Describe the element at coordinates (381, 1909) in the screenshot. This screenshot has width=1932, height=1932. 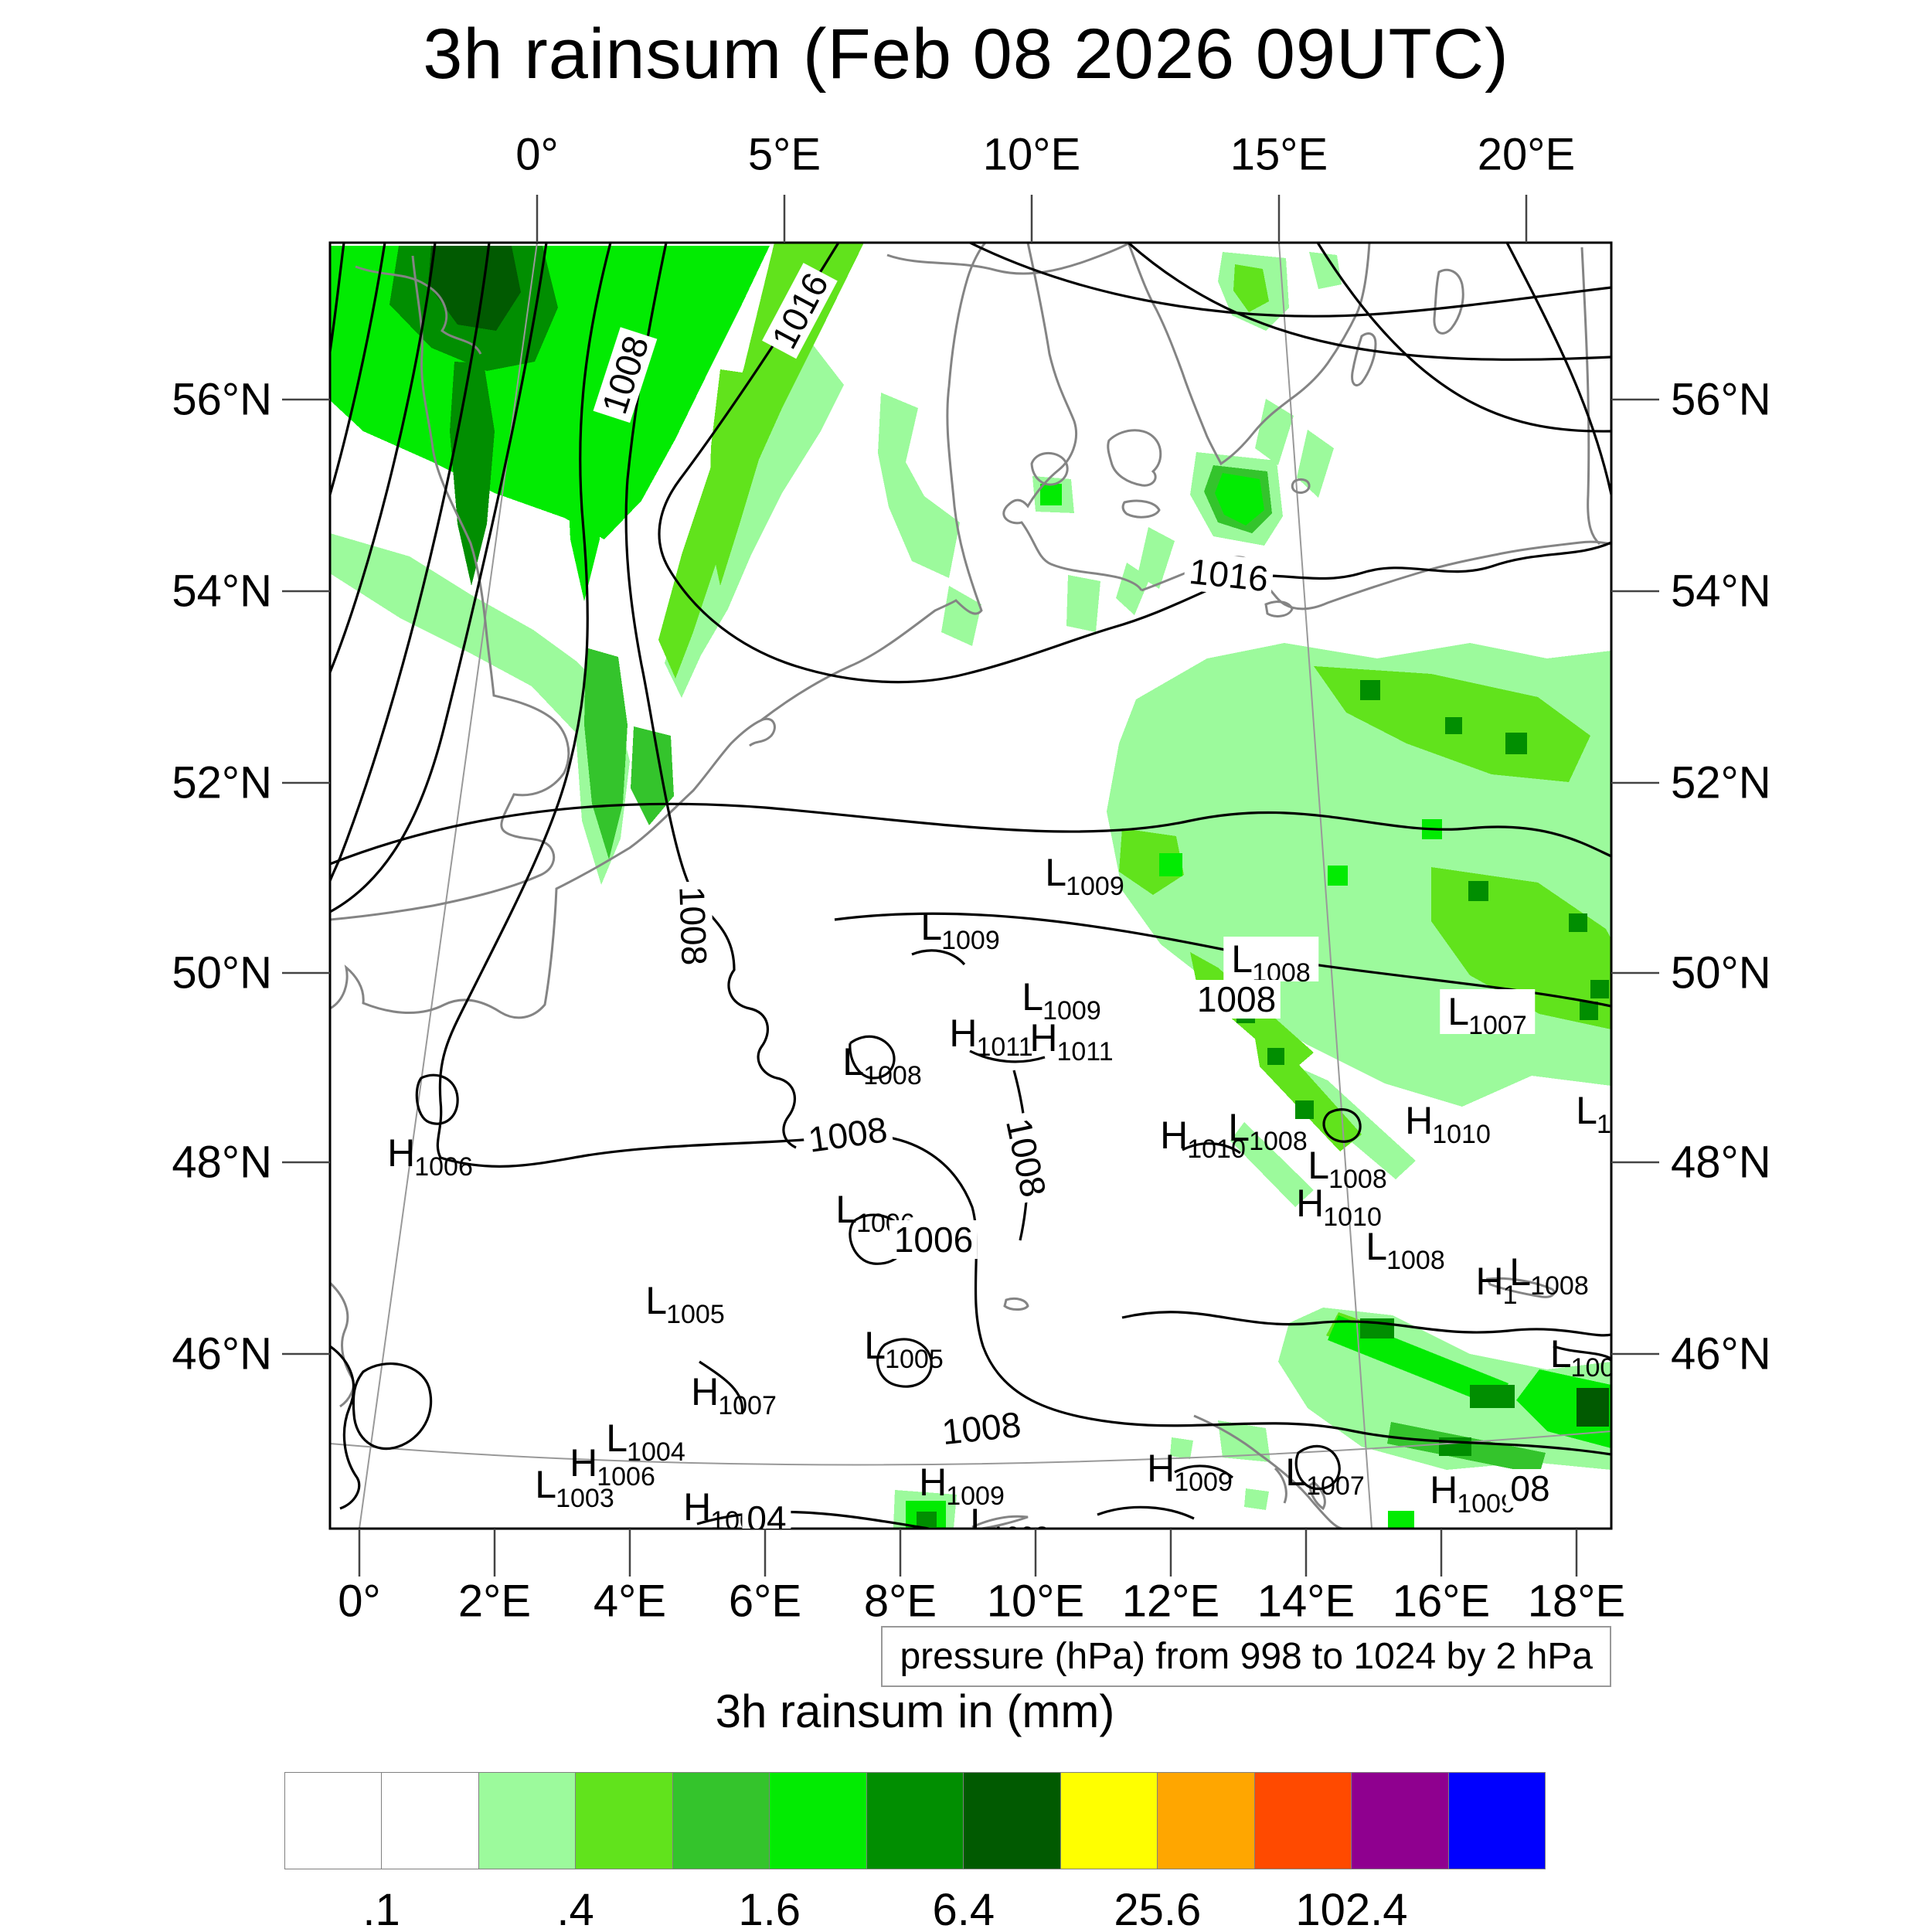
I see `legend-tick-label: .1` at that location.